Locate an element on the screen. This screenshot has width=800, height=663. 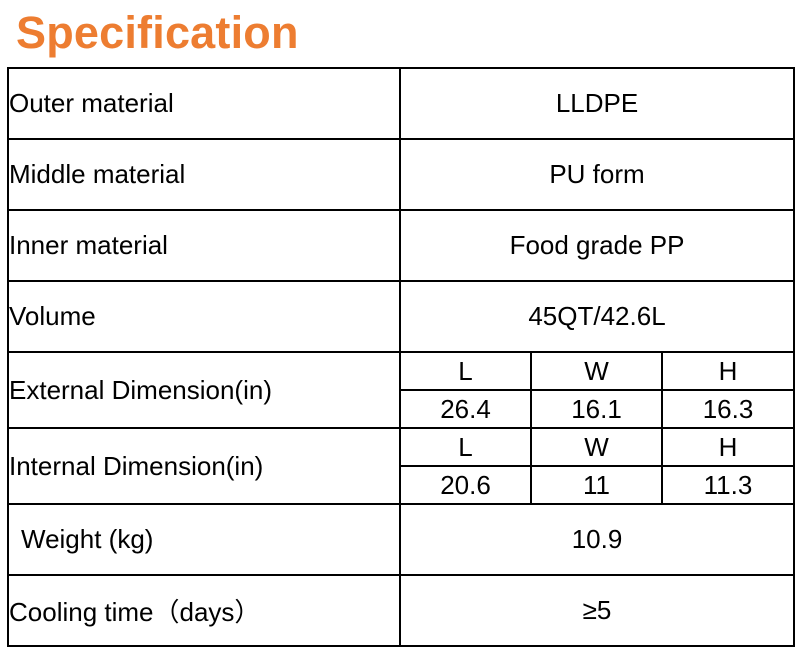
page-title: Specification is located at coordinates (157, 32).